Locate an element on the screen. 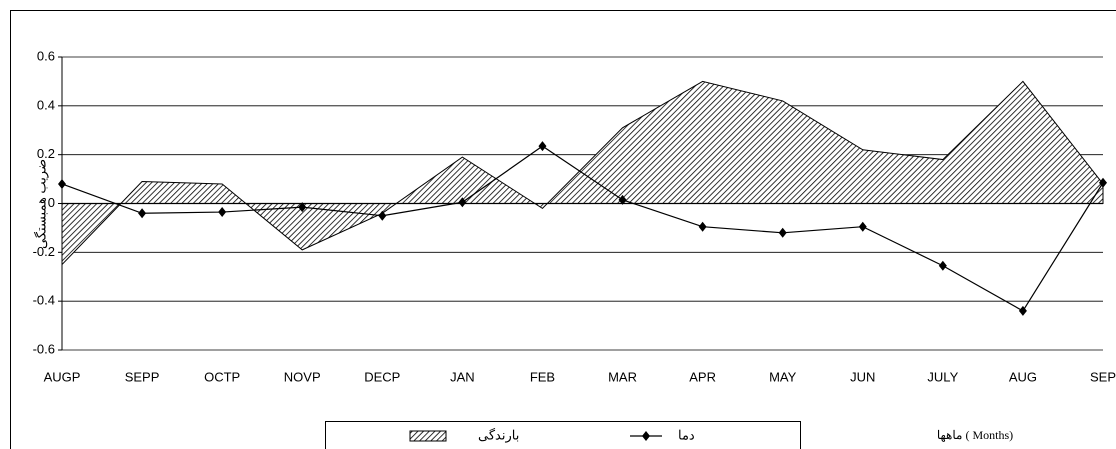 This screenshot has height=449, width=1116. legend-label: بارندگی is located at coordinates (498, 435).